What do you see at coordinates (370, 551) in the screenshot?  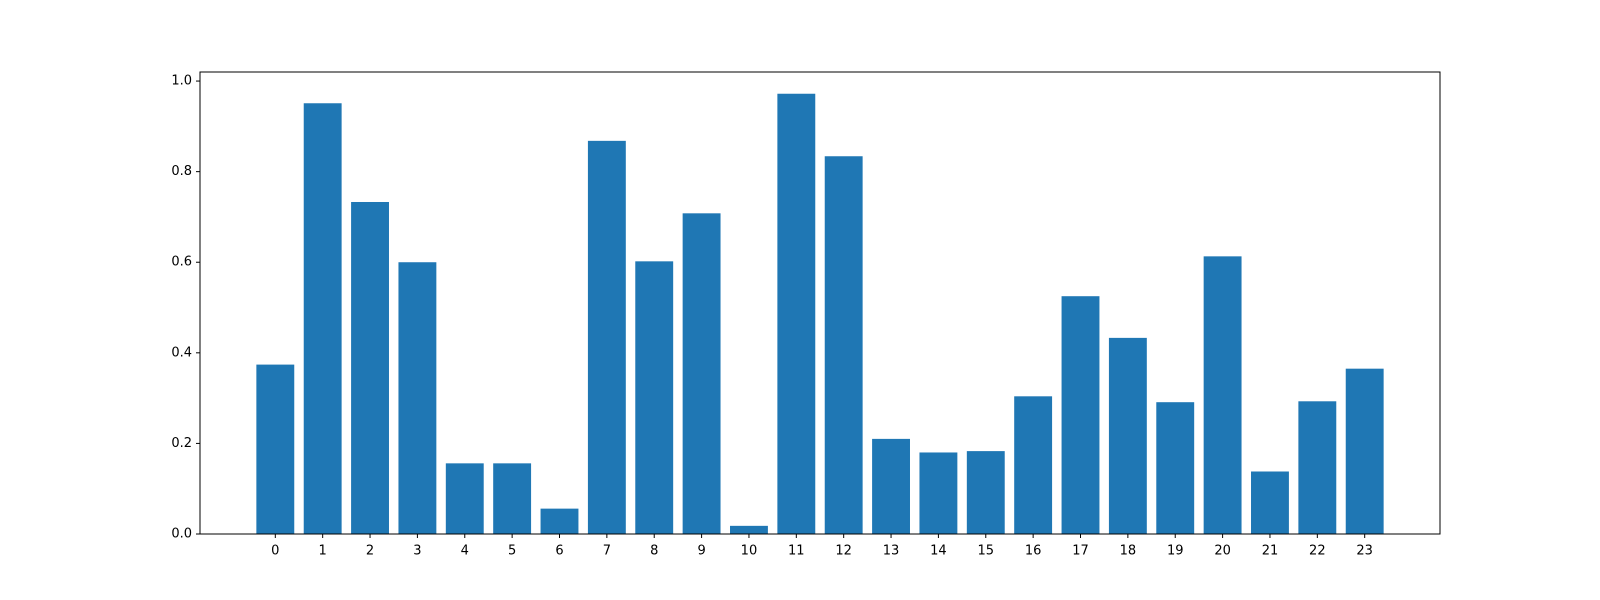 I see `x-tick-label: 2` at bounding box center [370, 551].